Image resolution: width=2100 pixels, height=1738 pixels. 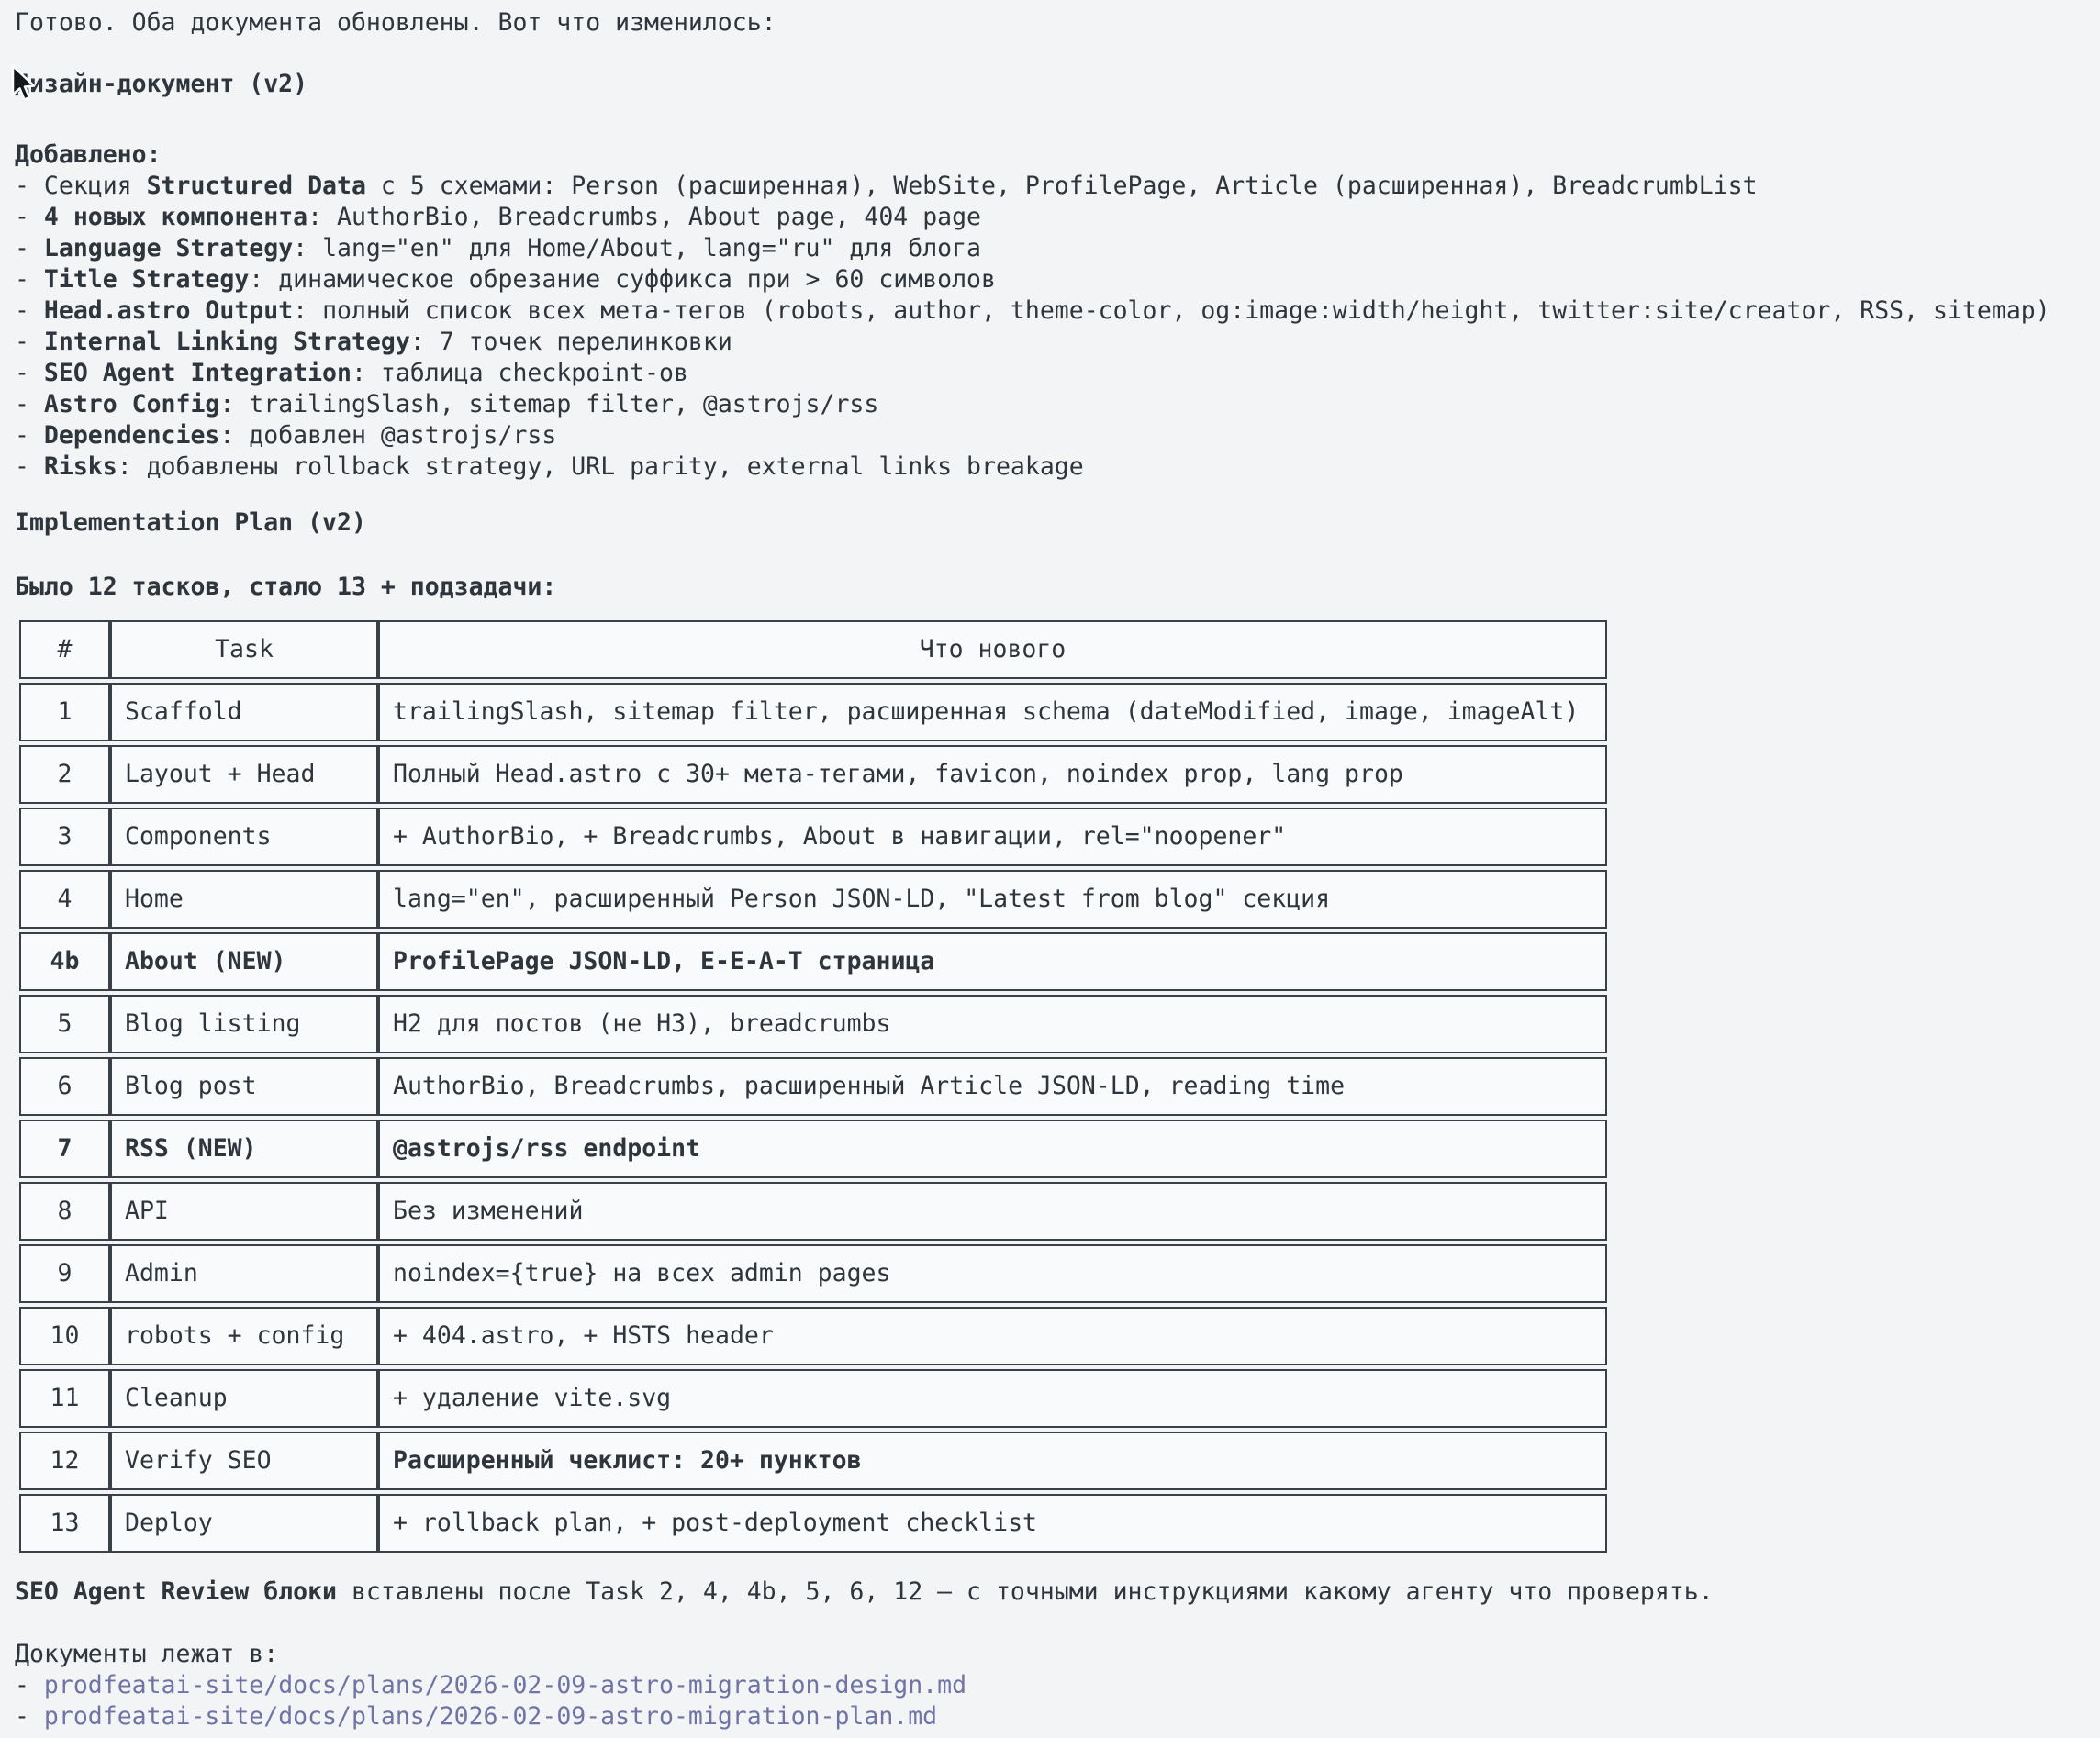 I want to click on table-row: 8 API Без изменений, so click(x=813, y=1211).